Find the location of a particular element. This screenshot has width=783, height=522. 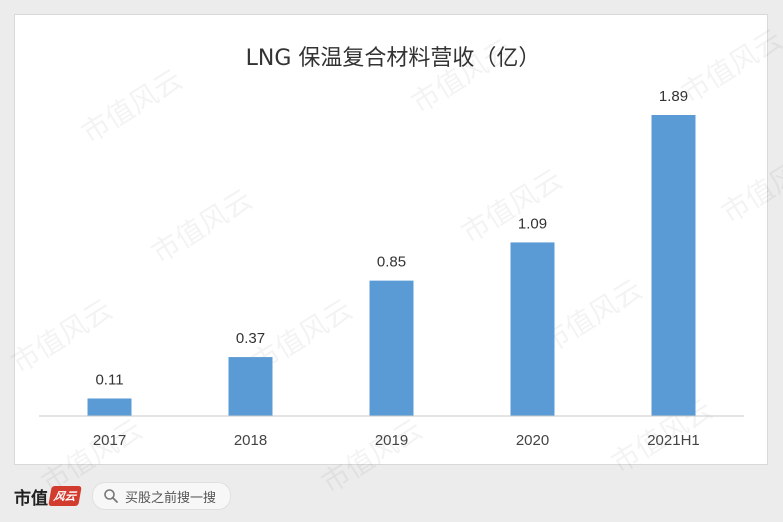

data-label: 0.85 is located at coordinates (391, 262).